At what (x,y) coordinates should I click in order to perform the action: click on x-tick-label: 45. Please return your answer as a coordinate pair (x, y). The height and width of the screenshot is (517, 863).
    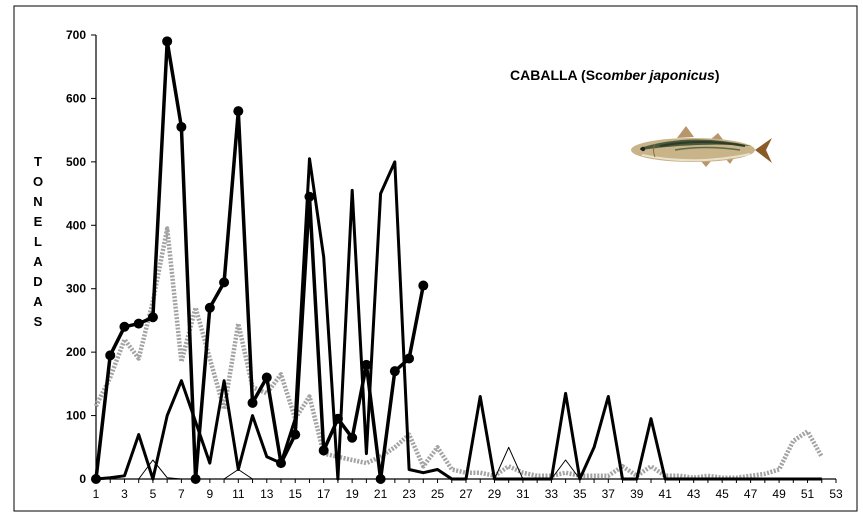
    Looking at the image, I should click on (722, 494).